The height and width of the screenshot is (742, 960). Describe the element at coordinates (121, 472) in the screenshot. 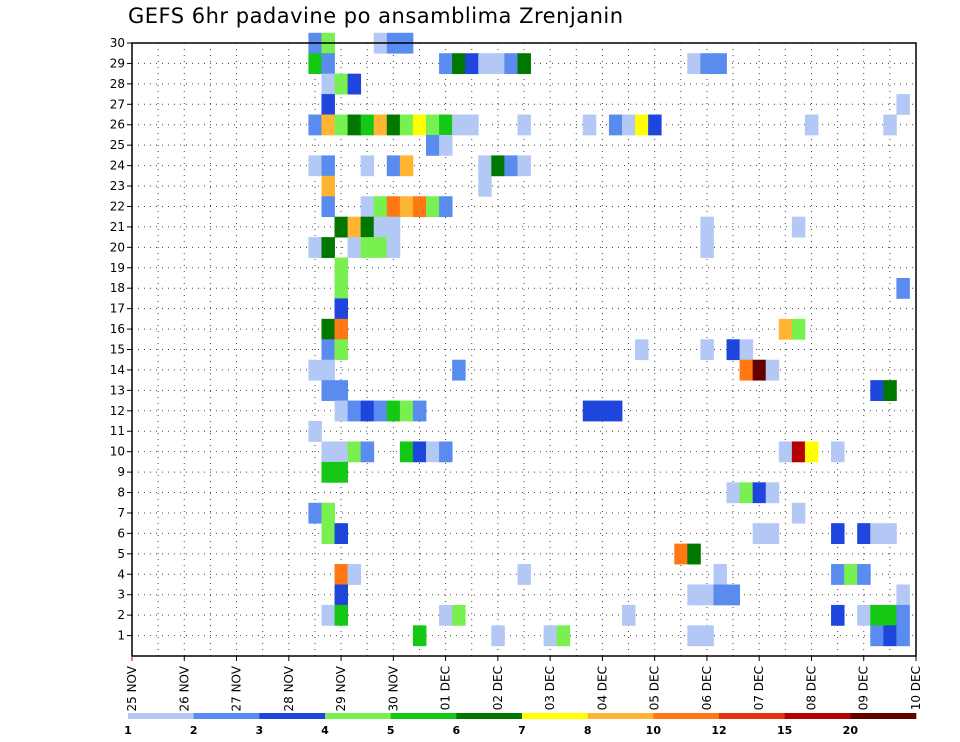

I see `y-tick-label: 9` at that location.